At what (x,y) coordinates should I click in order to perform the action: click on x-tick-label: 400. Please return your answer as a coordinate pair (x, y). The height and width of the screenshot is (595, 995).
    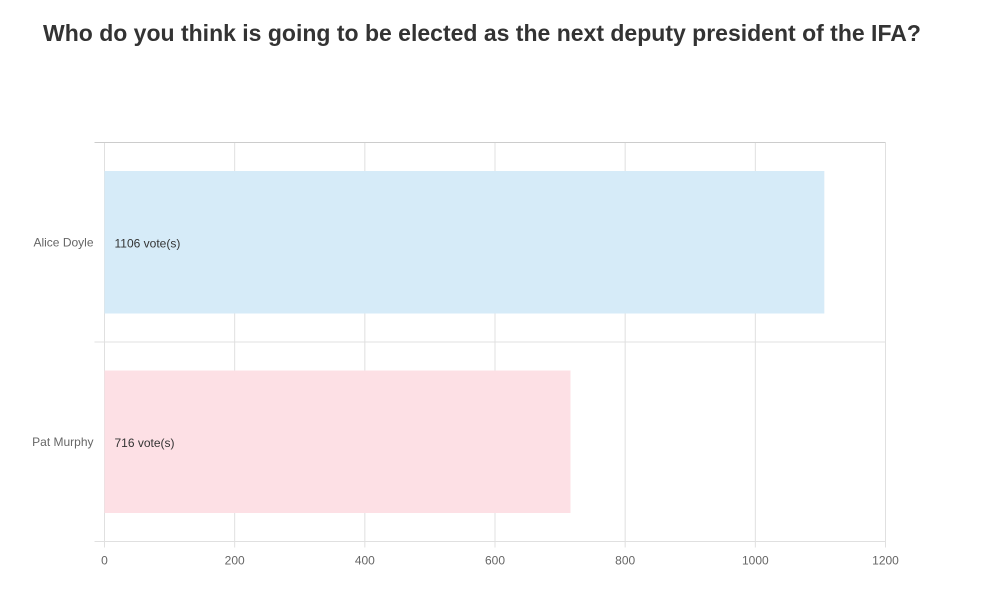
    Looking at the image, I should click on (365, 561).